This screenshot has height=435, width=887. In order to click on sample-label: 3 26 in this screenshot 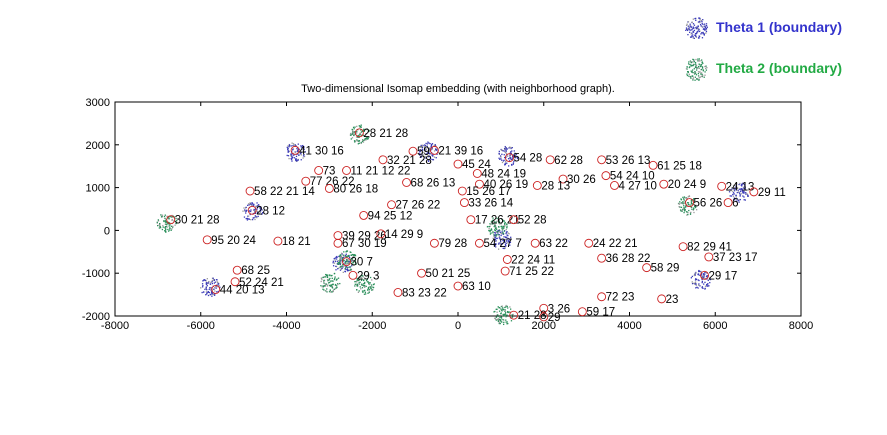, I will do `click(559, 309)`.